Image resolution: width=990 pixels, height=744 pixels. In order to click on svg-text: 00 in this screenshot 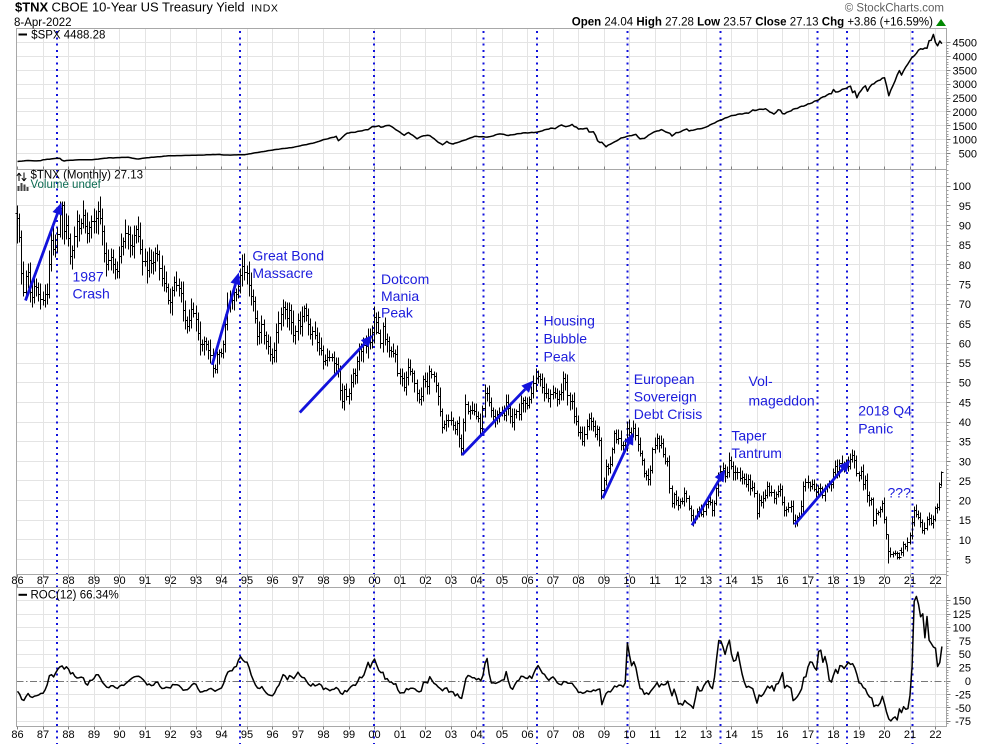, I will do `click(374, 581)`.